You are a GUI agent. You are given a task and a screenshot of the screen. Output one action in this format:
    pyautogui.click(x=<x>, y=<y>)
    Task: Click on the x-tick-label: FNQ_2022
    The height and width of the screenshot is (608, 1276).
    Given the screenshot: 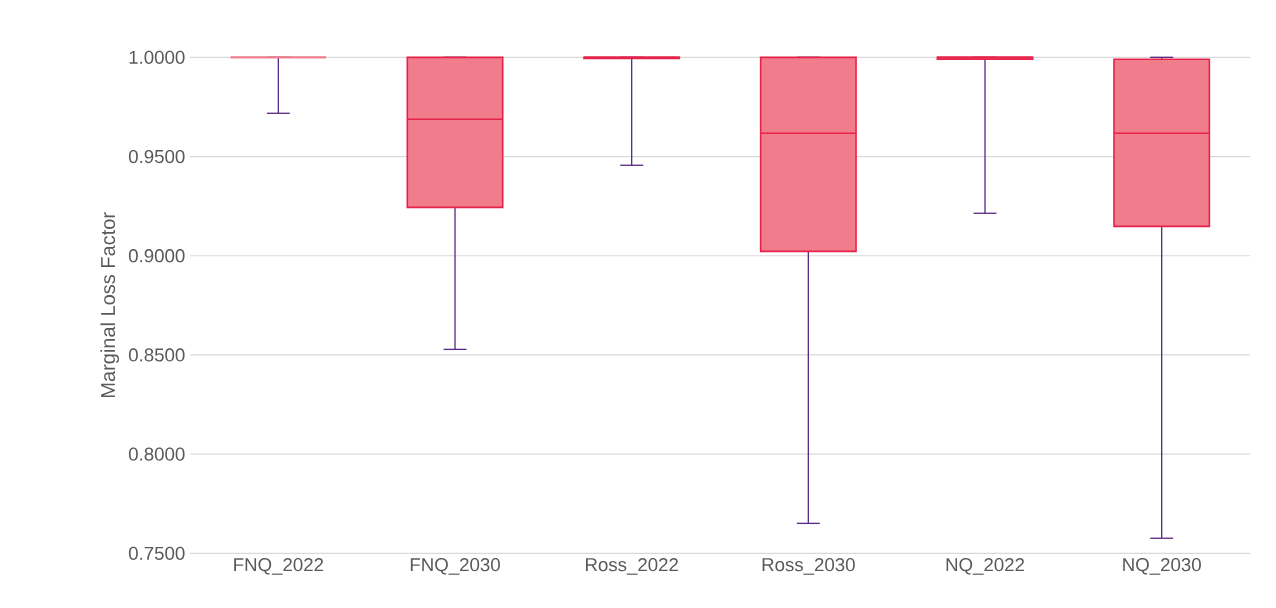 What is the action you would take?
    pyautogui.click(x=279, y=566)
    